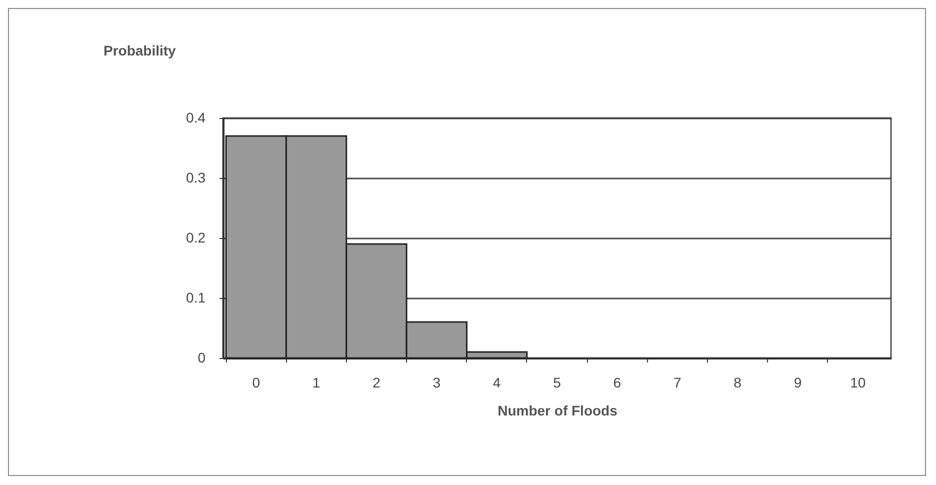 This screenshot has width=936, height=485. I want to click on y-tick-label: 0, so click(202, 358).